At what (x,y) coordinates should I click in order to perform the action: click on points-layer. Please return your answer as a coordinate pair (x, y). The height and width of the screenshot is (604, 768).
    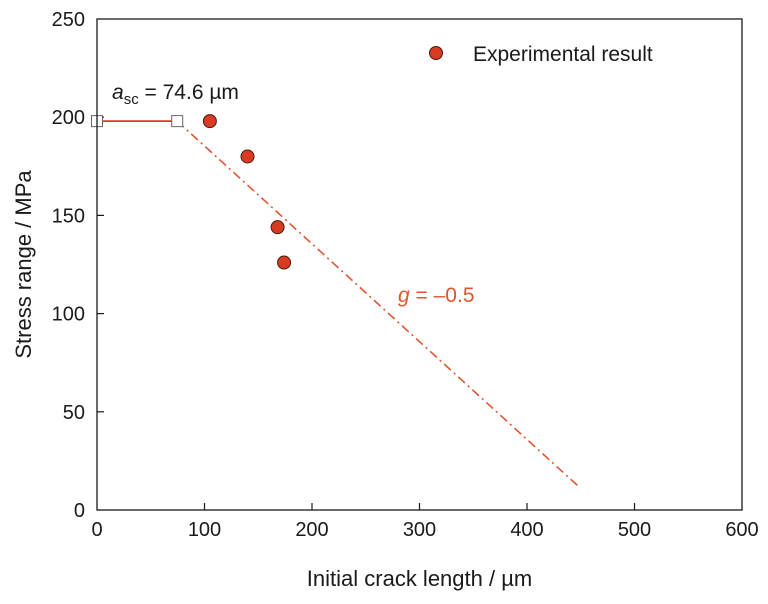
    Looking at the image, I should click on (247, 192).